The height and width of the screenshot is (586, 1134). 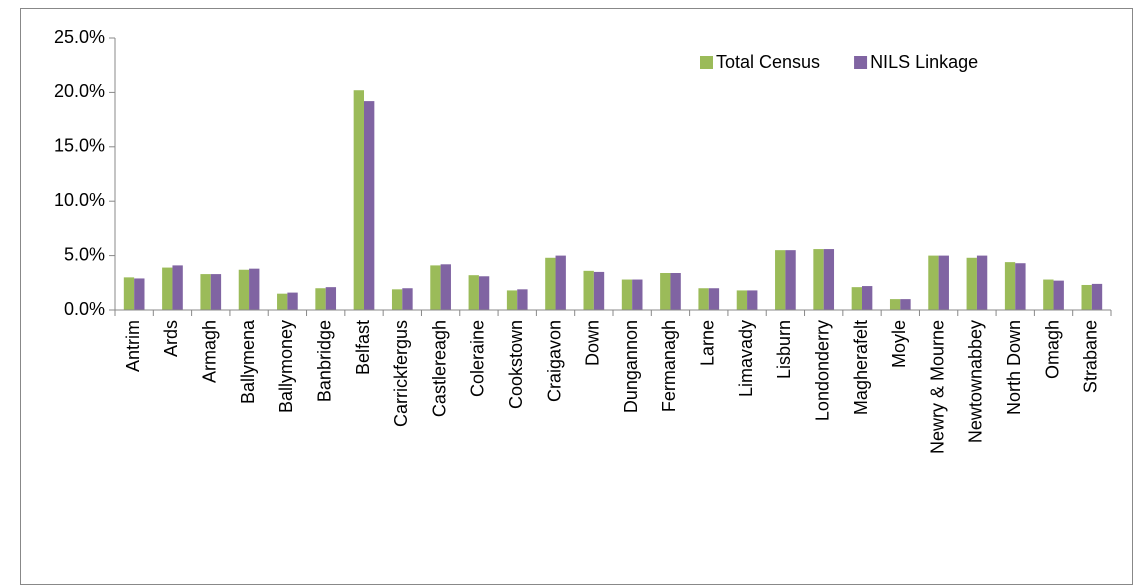 I want to click on x-tick-label: Lisburn, so click(x=784, y=349).